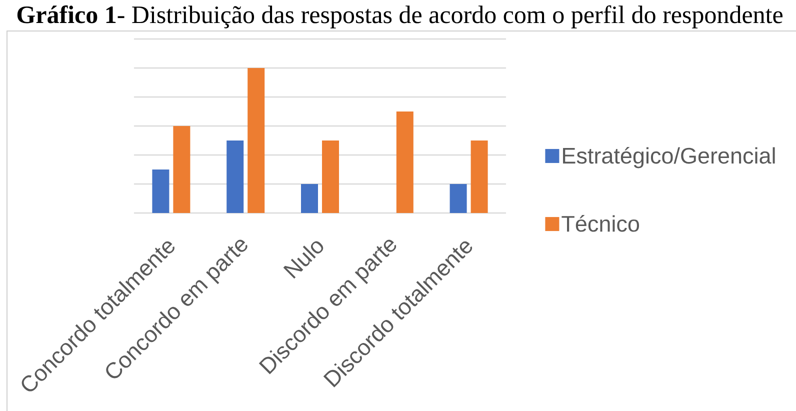 The height and width of the screenshot is (411, 796). Describe the element at coordinates (399, 16) in the screenshot. I see `chart-title: Gráfico 1- Distribuição das respostas de acordo com o perfil do respondente` at that location.